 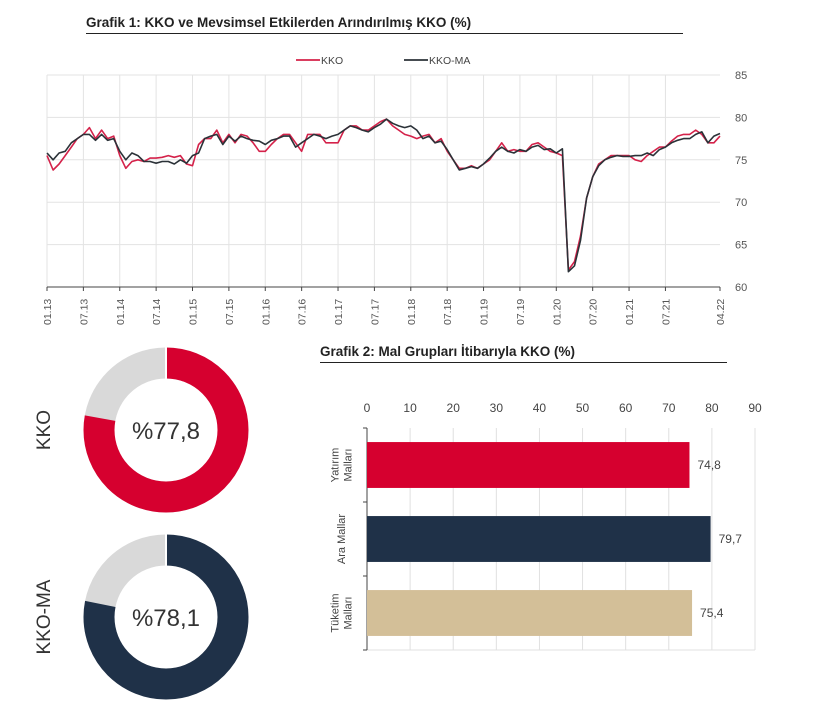 What do you see at coordinates (44, 430) in the screenshot?
I see `donut-side-label: KKO` at bounding box center [44, 430].